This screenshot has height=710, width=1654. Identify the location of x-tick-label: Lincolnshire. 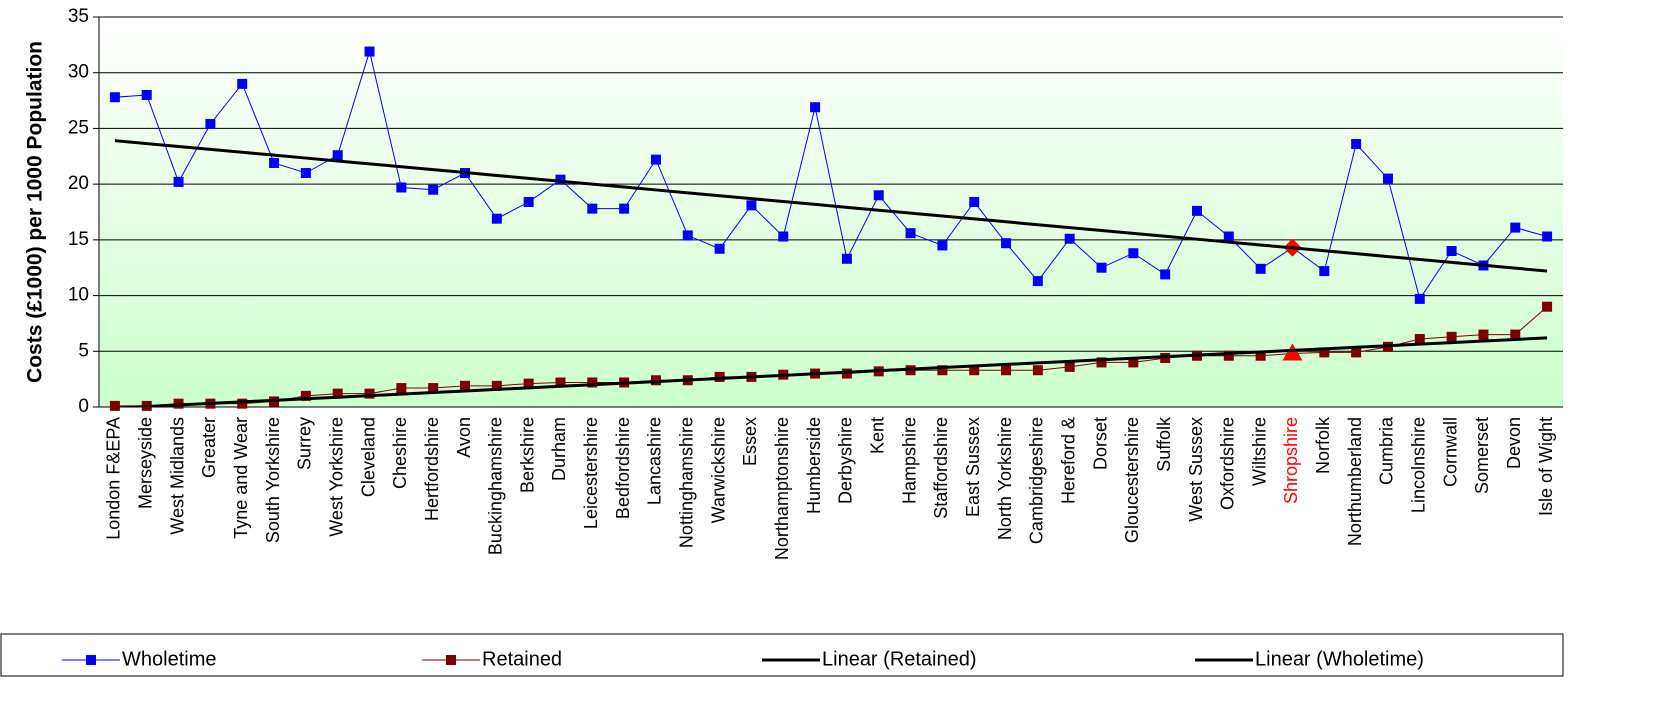
(1419, 465).